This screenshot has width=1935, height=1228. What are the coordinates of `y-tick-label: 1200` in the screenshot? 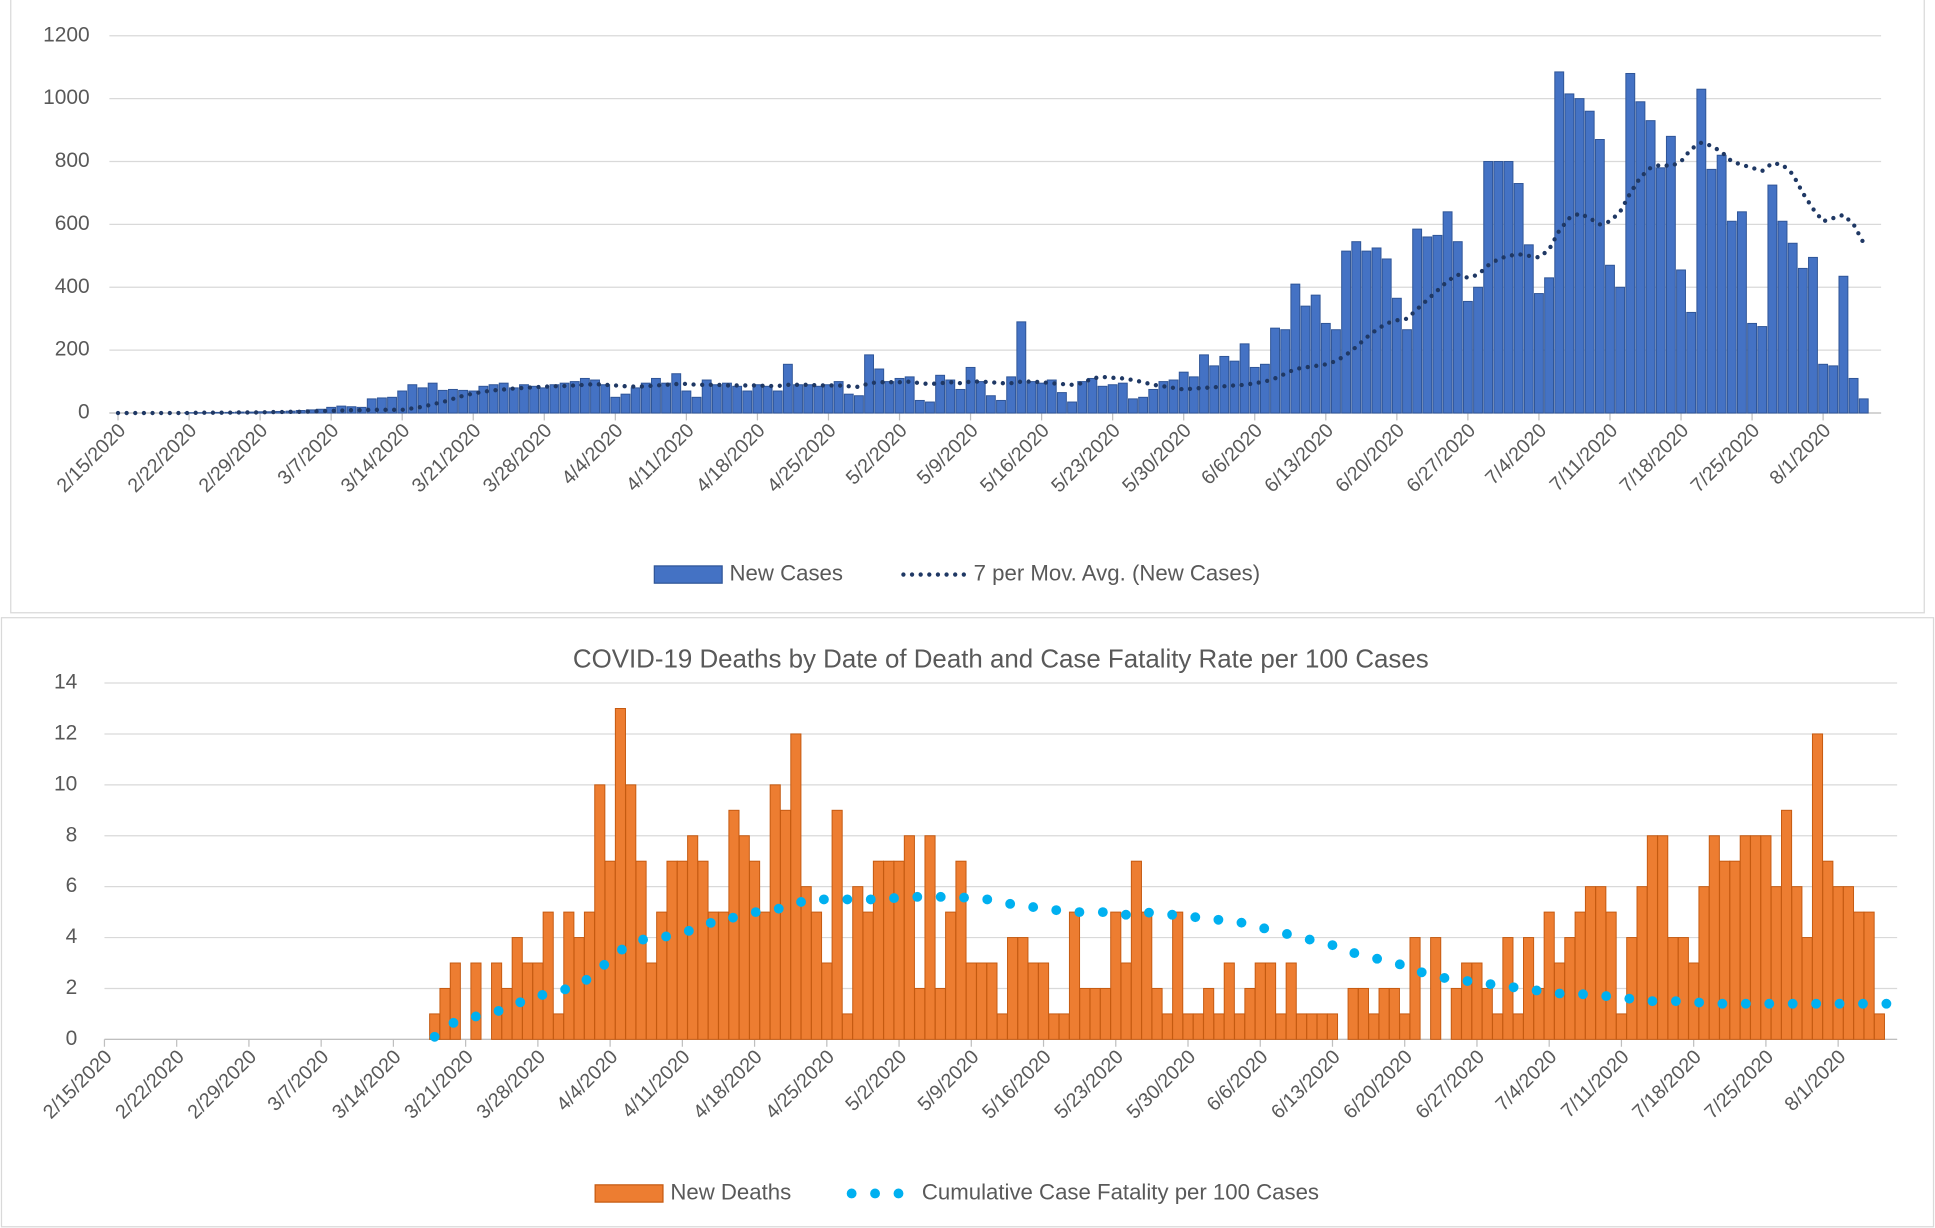 It's located at (66, 34).